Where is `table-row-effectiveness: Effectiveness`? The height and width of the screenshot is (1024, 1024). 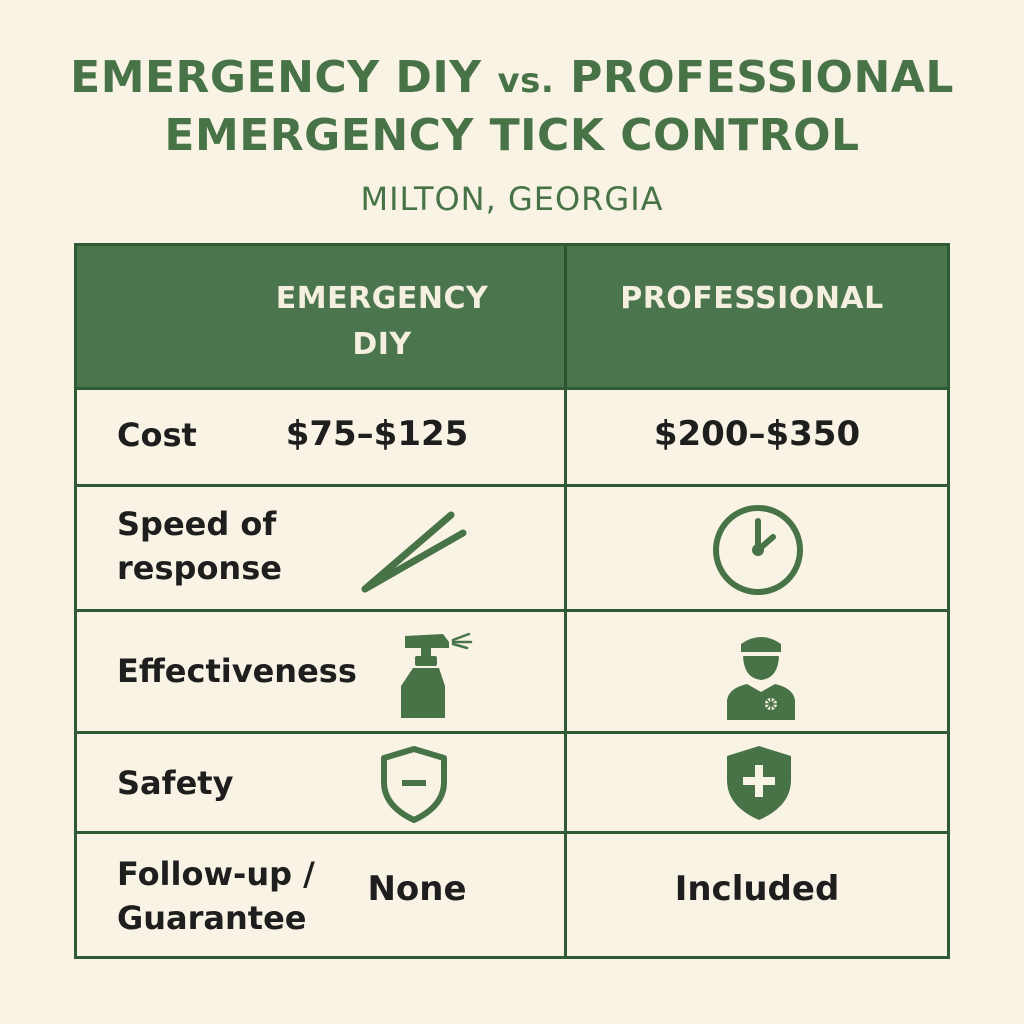
table-row-effectiveness: Effectiveness is located at coordinates (512, 673).